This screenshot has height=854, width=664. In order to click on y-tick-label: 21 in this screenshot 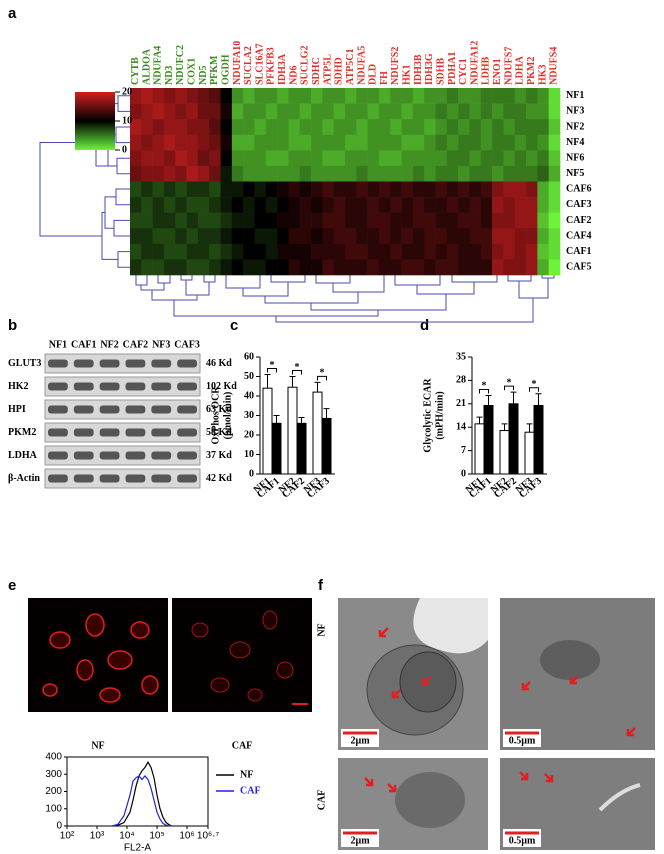, I will do `click(461, 403)`.